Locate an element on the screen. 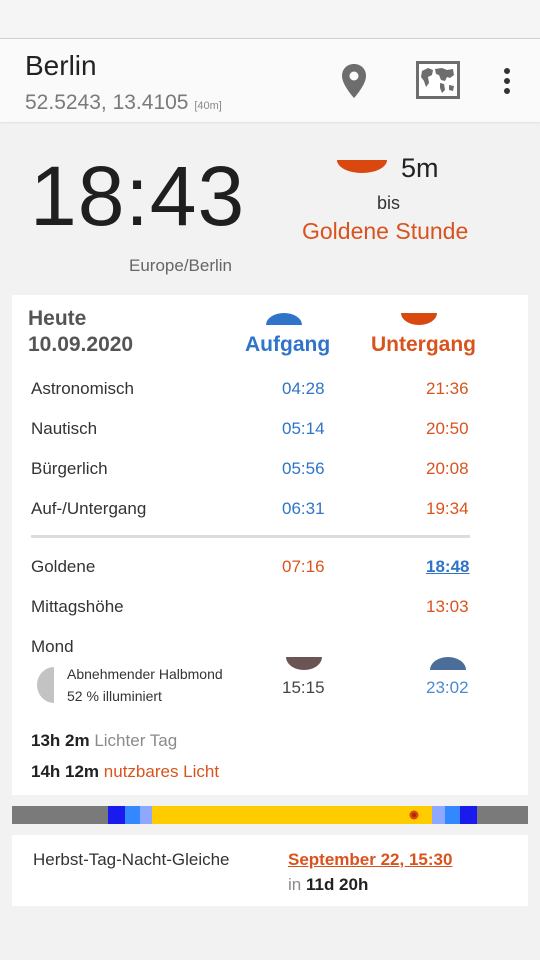 This screenshot has width=540, height=960. noon-time: 13:03 is located at coordinates (447, 606).